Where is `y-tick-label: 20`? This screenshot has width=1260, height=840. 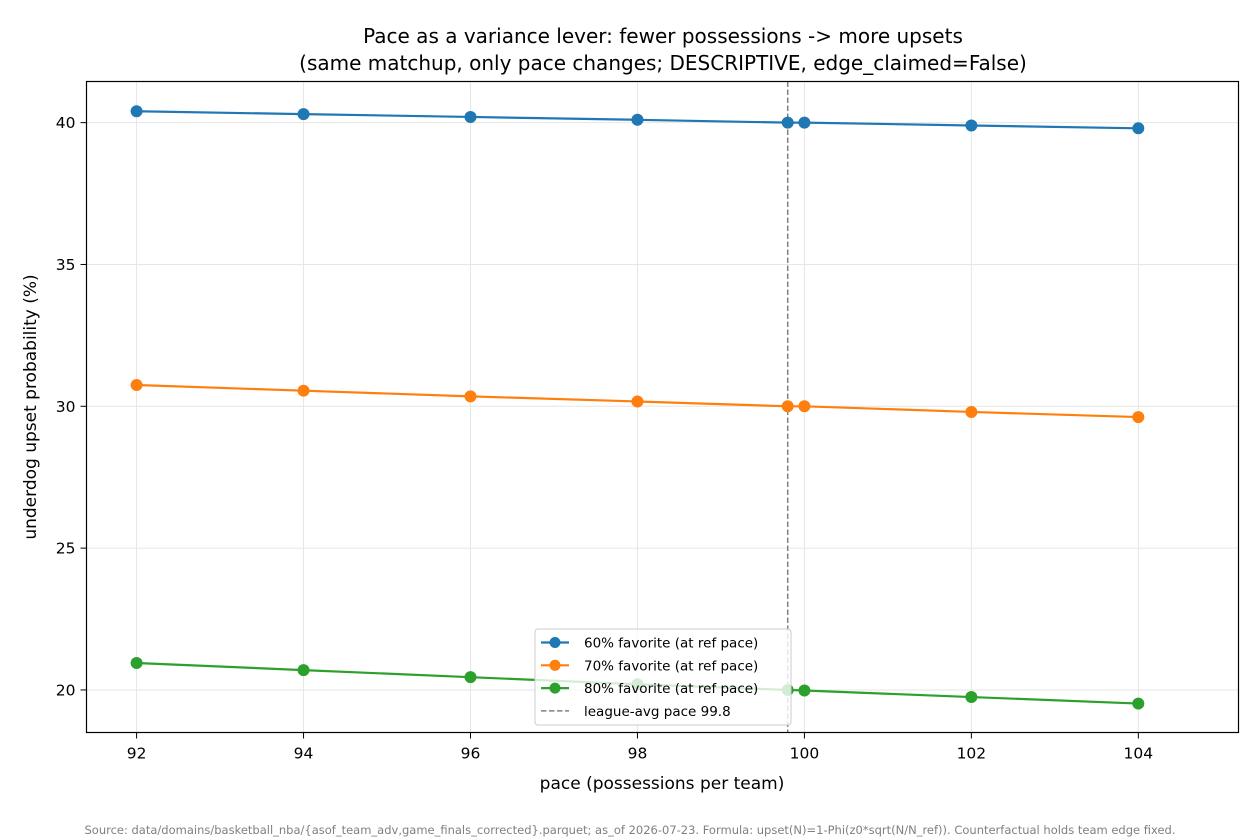
y-tick-label: 20 is located at coordinates (66, 690).